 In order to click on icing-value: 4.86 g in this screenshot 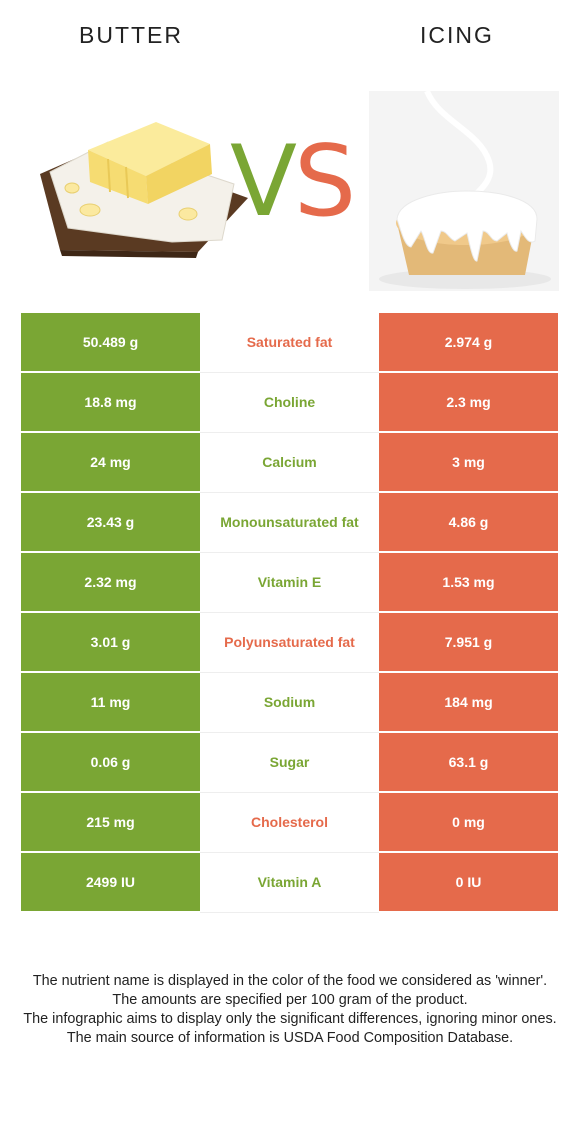, I will do `click(468, 522)`.